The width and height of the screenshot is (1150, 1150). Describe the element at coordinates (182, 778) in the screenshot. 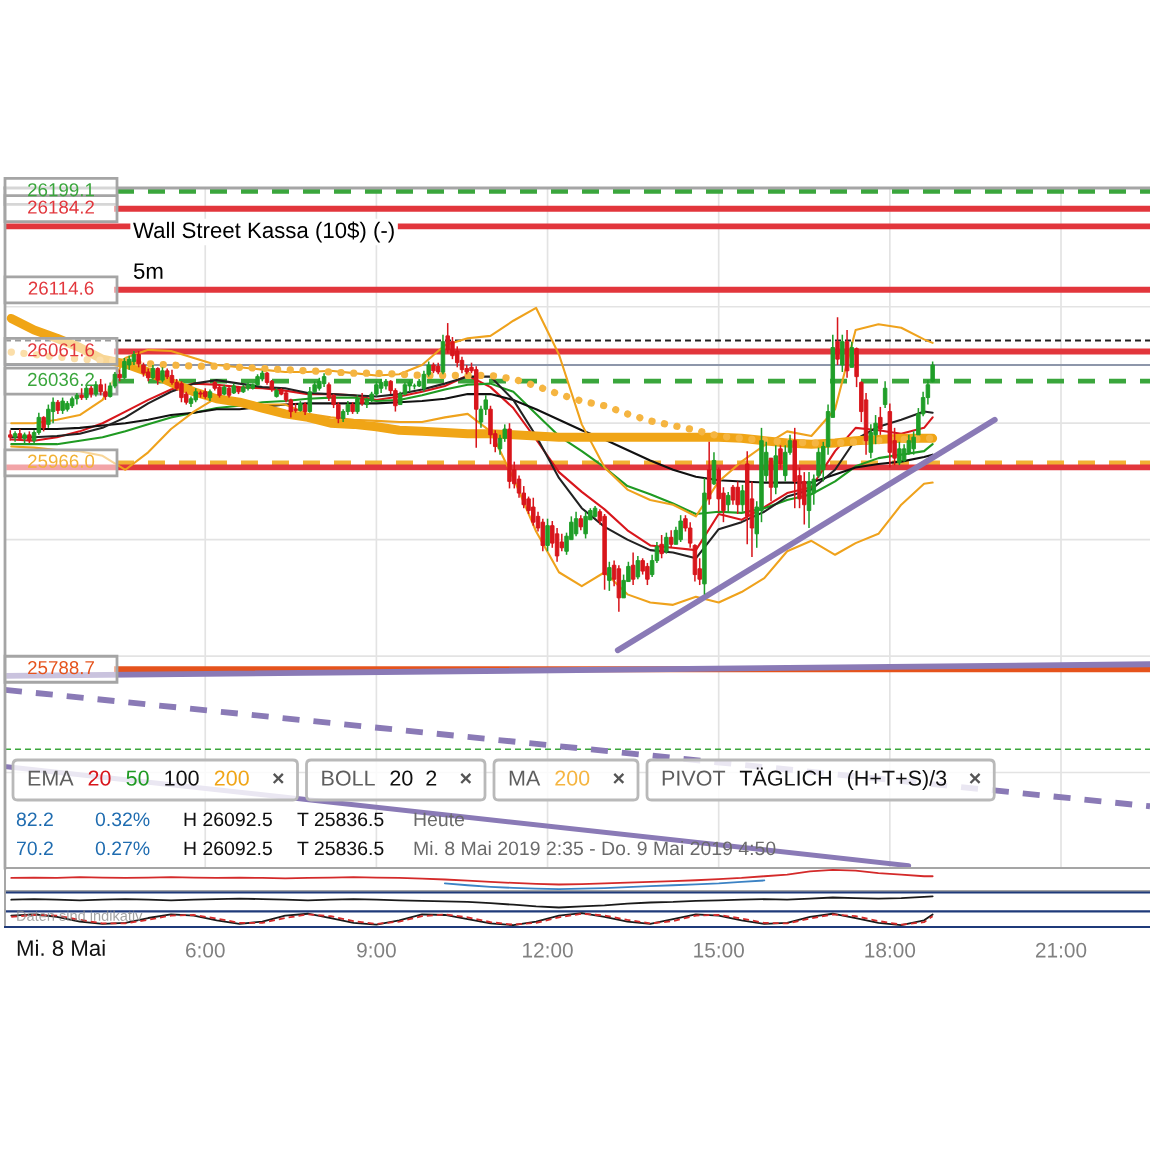

I see `text: 100` at that location.